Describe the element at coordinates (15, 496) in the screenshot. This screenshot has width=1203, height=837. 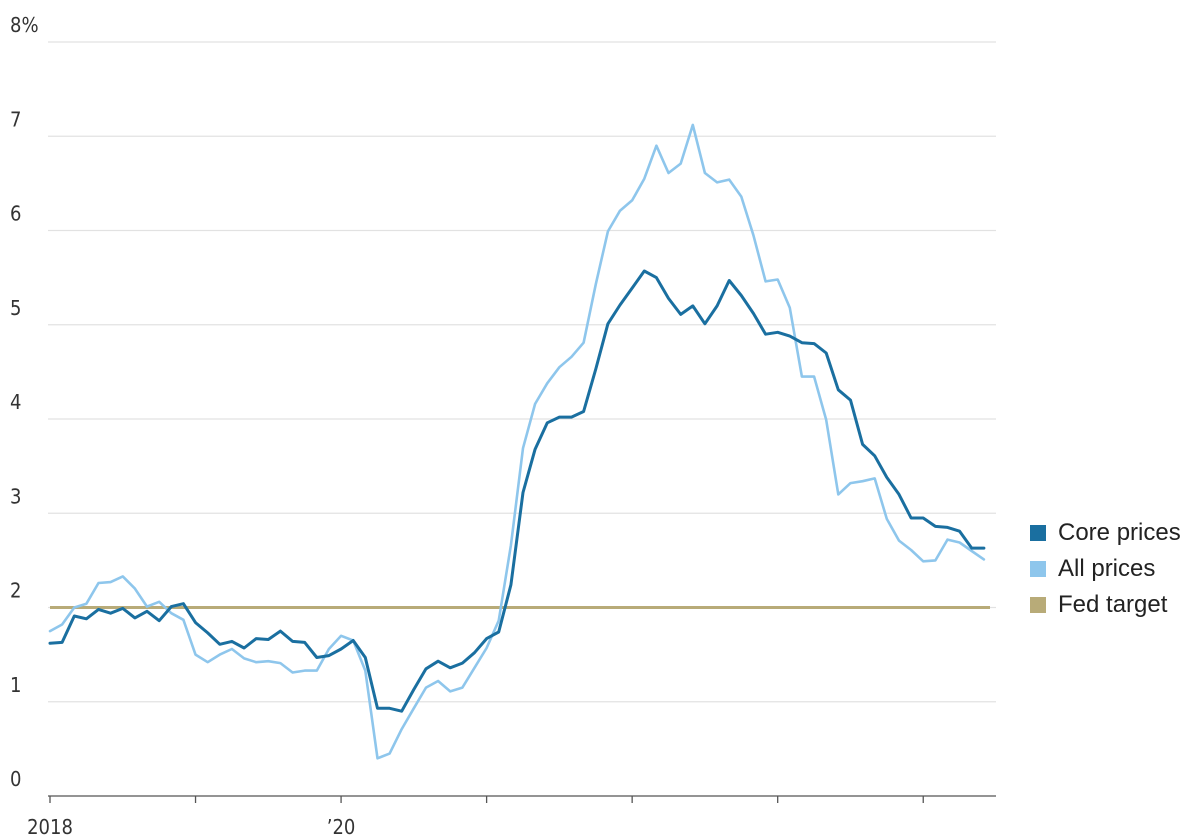
I see `y-tick-label: 3` at that location.